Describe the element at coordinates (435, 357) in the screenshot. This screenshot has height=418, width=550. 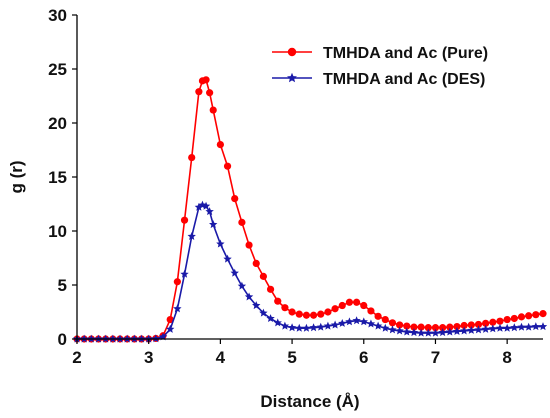
I see `x-tick-label: 7` at that location.